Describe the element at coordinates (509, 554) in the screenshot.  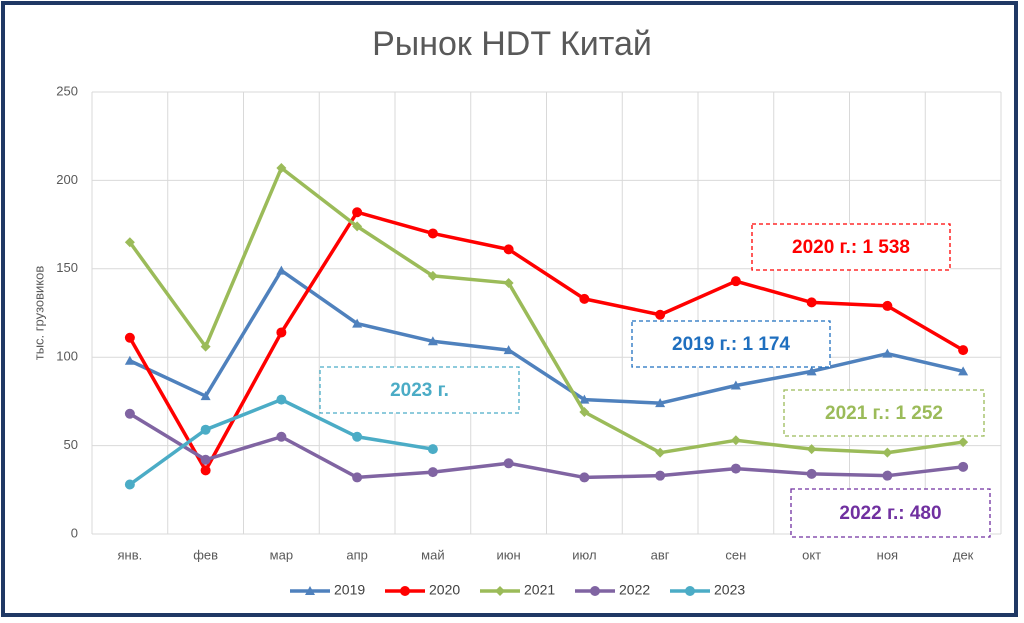
I see `x-tick-label: июн` at that location.